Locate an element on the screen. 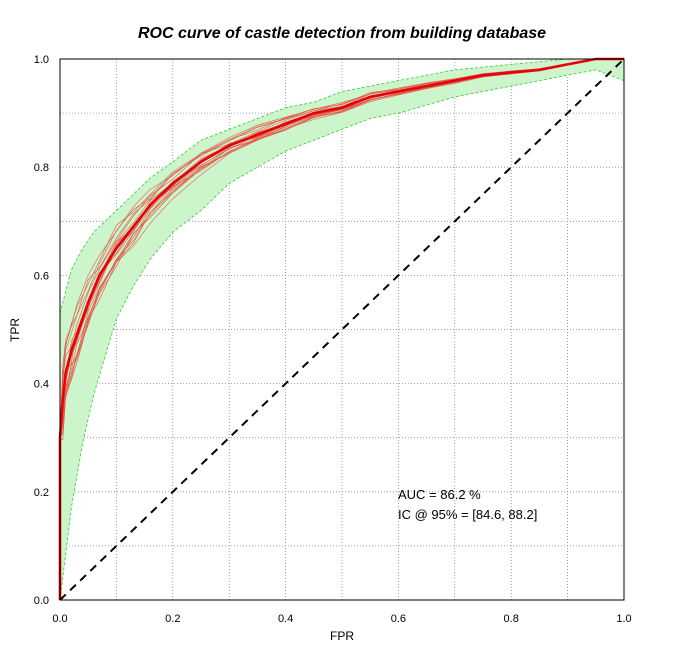 The width and height of the screenshot is (682, 660). x-tick-label: 0.8 is located at coordinates (511, 619).